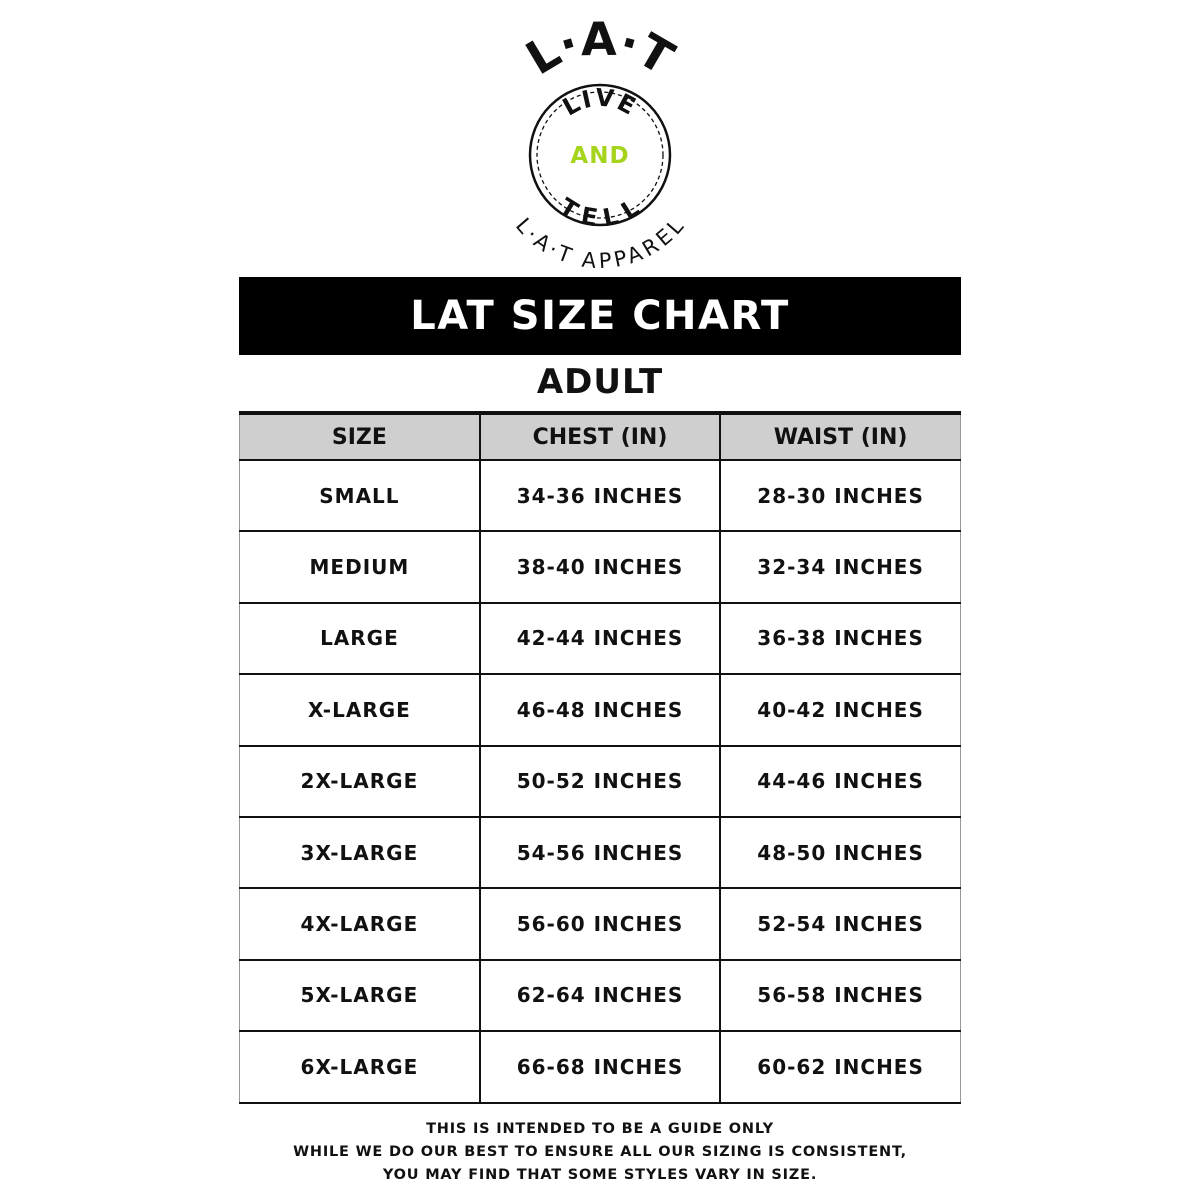 This screenshot has height=1200, width=1200. What do you see at coordinates (359, 436) in the screenshot?
I see `column-header: SIZE` at bounding box center [359, 436].